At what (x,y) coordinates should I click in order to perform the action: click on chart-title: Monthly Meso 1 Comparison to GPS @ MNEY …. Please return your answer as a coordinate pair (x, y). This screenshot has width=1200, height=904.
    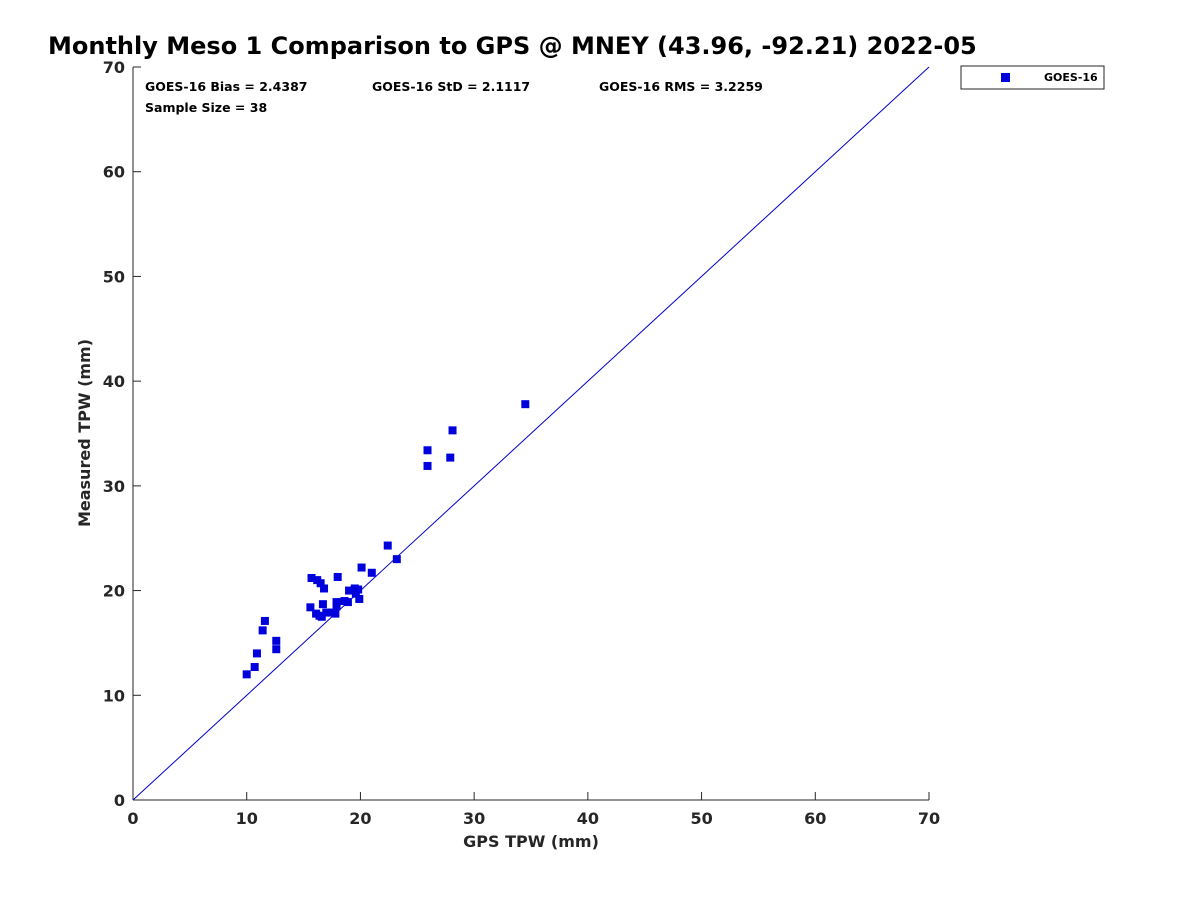
    Looking at the image, I should click on (512, 46).